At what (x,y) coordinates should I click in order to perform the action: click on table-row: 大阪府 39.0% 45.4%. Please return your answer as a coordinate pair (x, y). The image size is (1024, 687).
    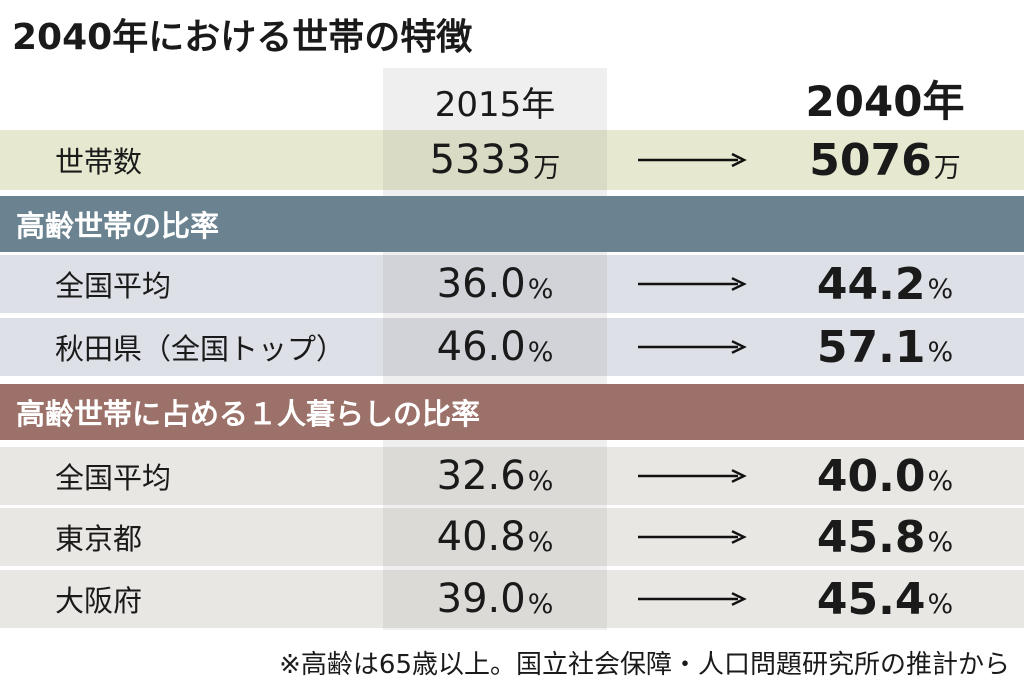
    Looking at the image, I should click on (512, 599).